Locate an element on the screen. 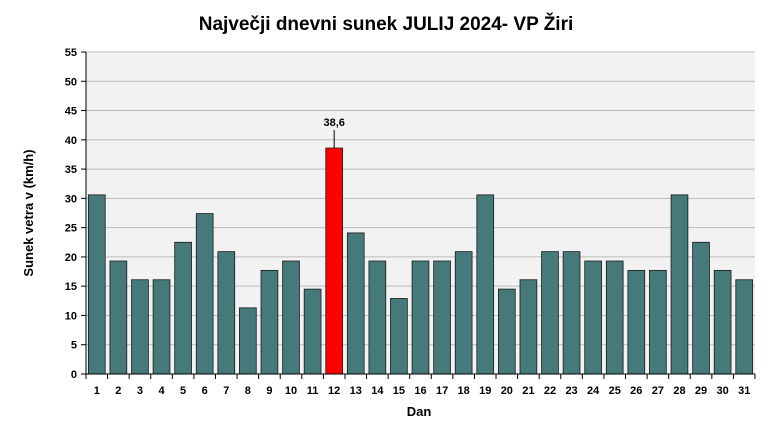 Image resolution: width=770 pixels, height=439 pixels. x-tick-label: 26 is located at coordinates (636, 391).